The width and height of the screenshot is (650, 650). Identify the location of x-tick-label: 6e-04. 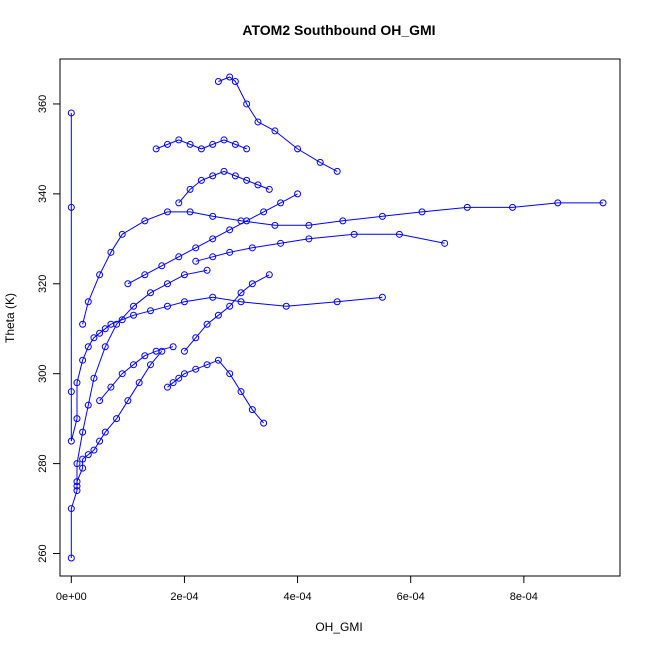
(411, 597).